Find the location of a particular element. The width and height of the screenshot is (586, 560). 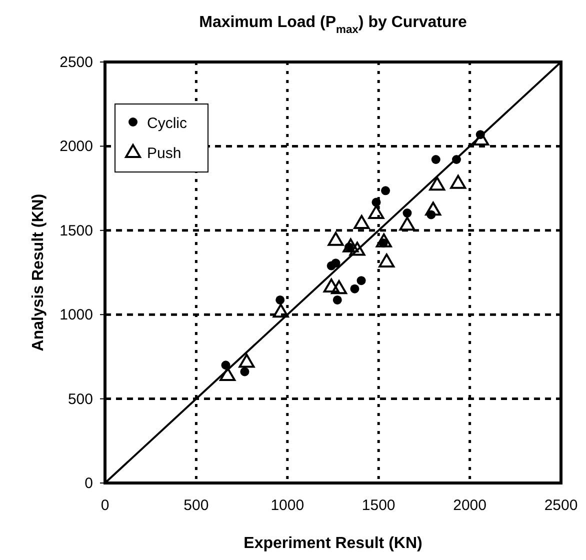

y-tick-label: 2000 is located at coordinates (76, 147).